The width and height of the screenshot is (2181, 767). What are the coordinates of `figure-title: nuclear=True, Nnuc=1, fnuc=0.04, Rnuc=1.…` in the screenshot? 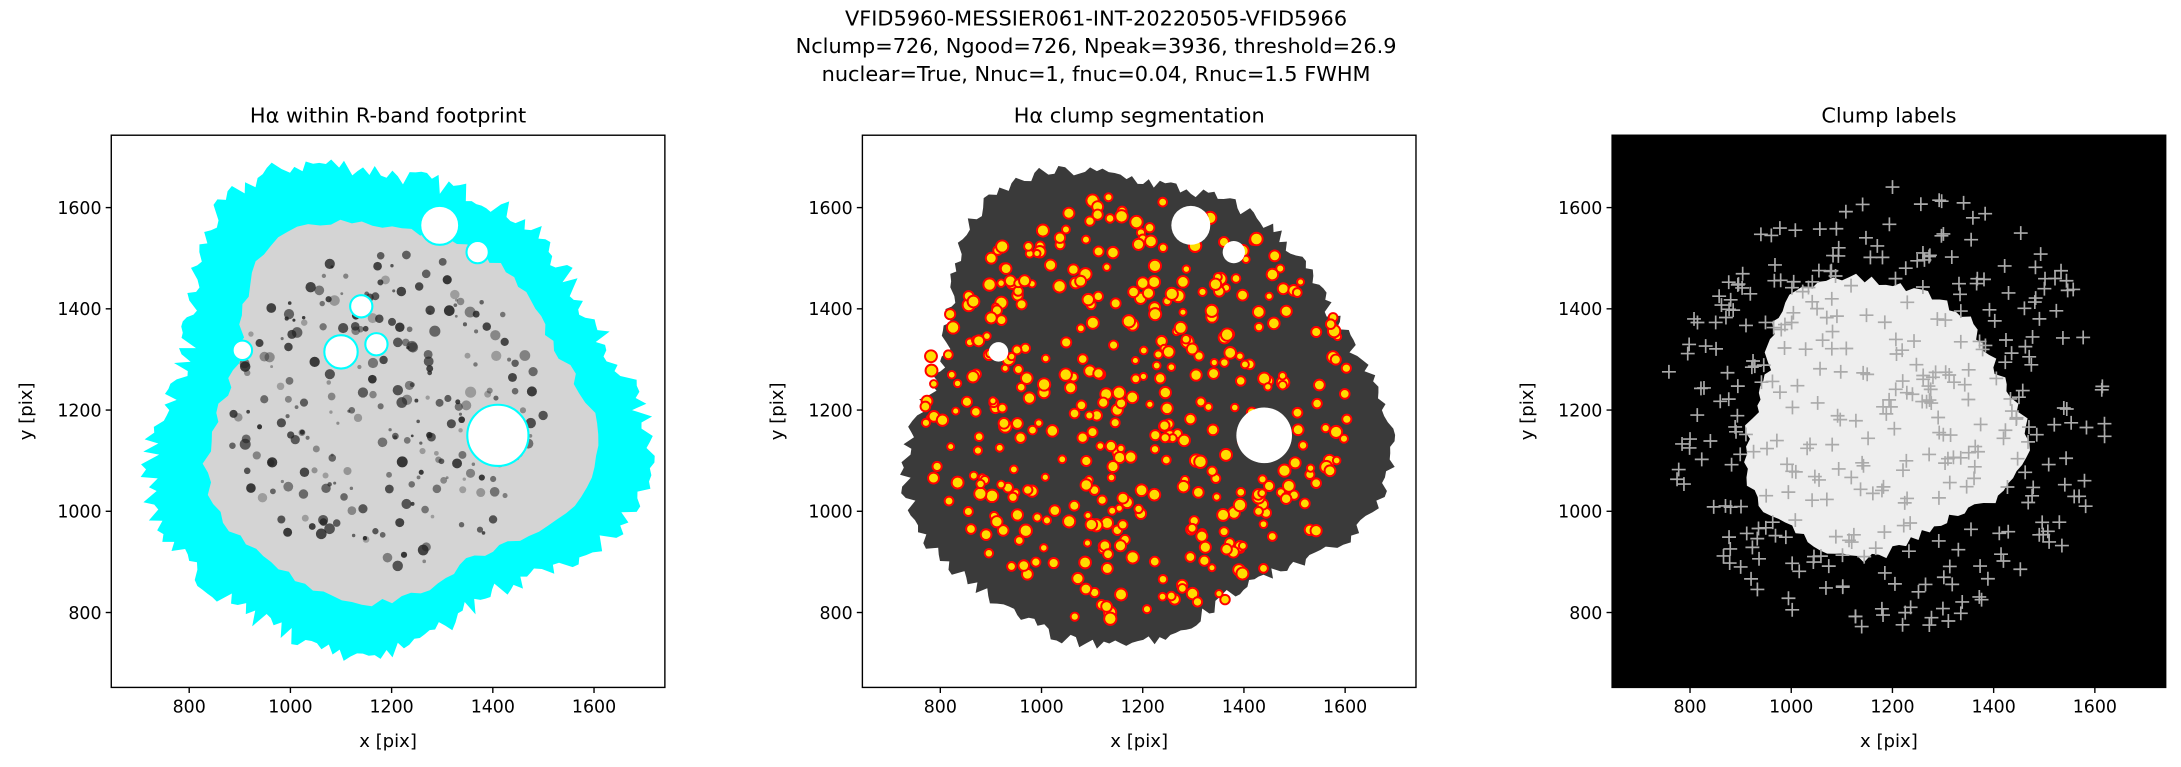 It's located at (1096, 74).